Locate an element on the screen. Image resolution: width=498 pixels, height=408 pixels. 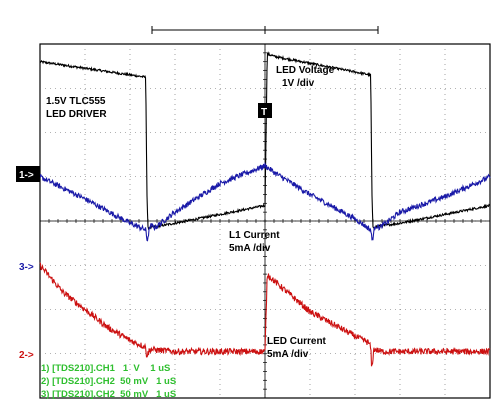
channel-marker-ch3: 3-> is located at coordinates (26, 267).